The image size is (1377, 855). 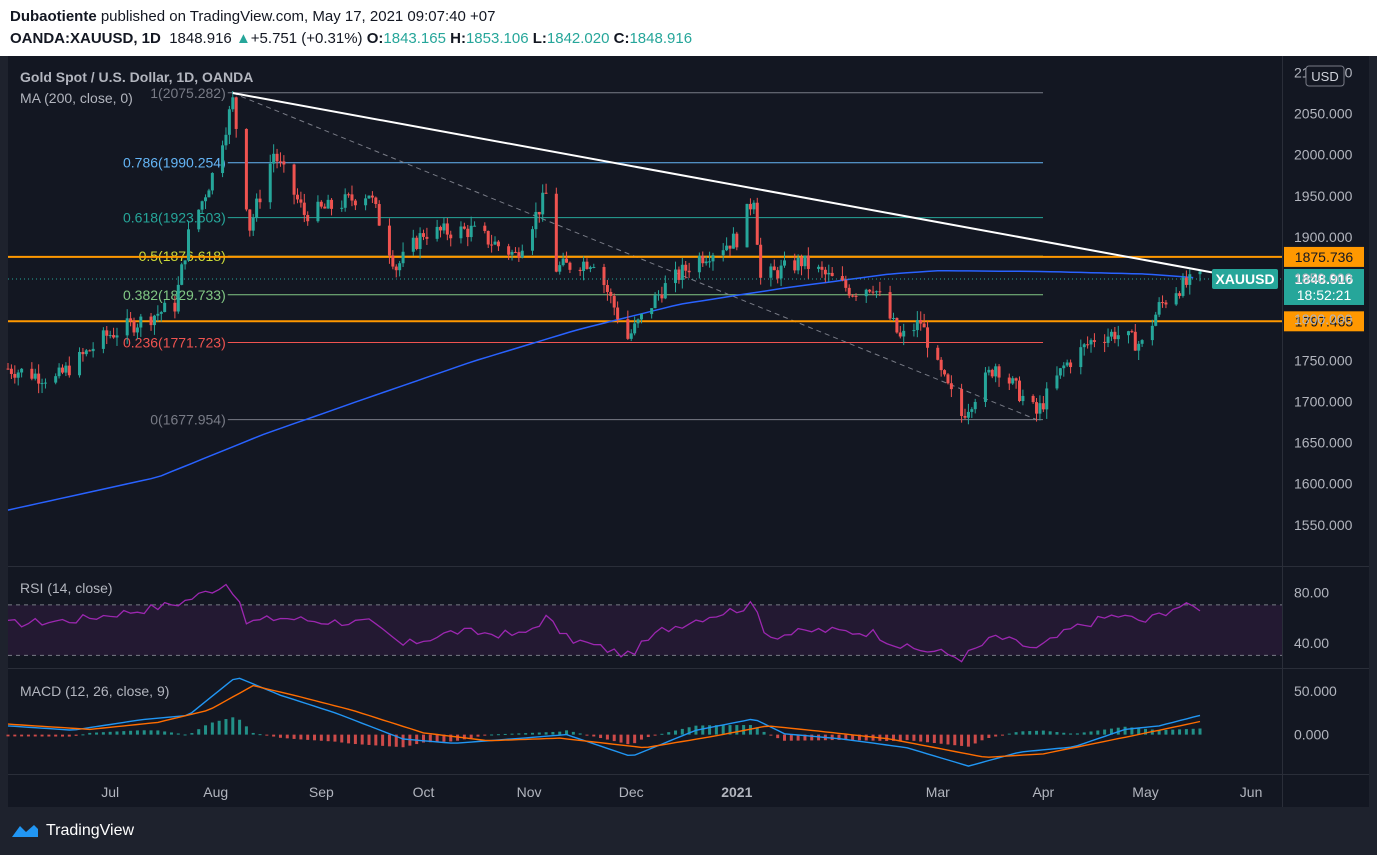 What do you see at coordinates (1324, 279) in the screenshot?
I see `last-price-label: 1848.916` at bounding box center [1324, 279].